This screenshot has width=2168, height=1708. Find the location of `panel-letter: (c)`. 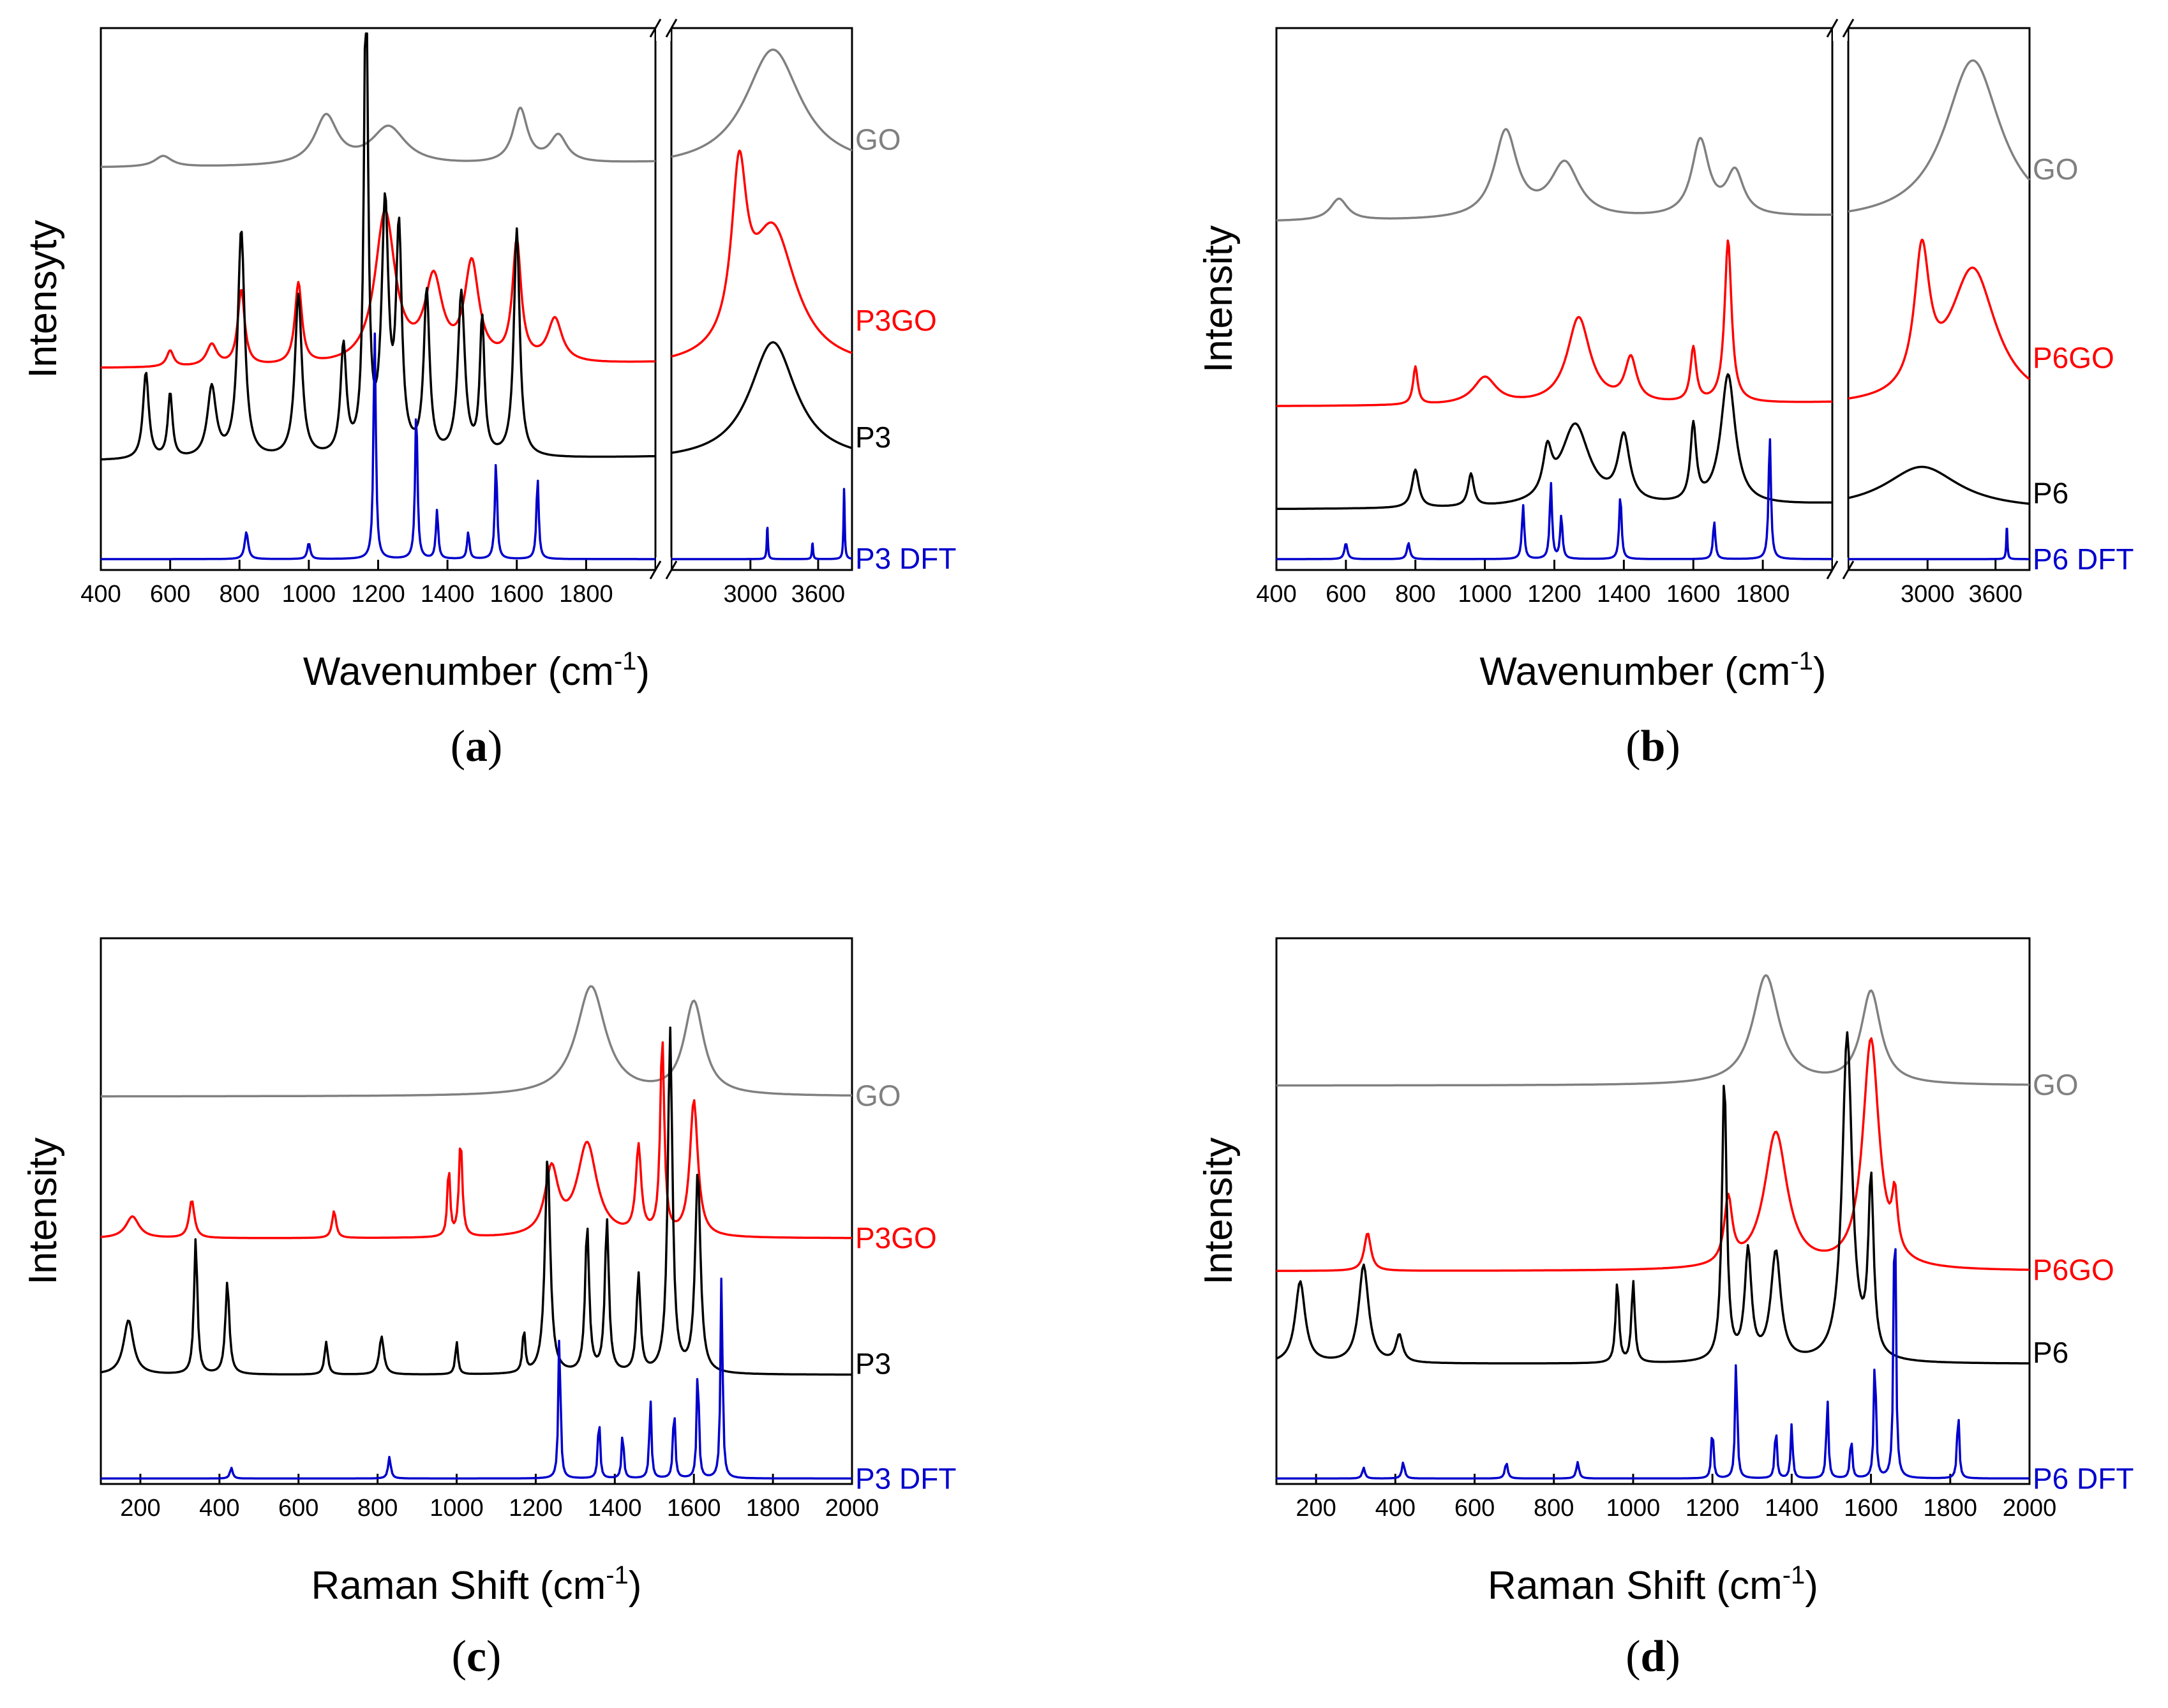

panel-letter: (c) is located at coordinates (477, 1656).